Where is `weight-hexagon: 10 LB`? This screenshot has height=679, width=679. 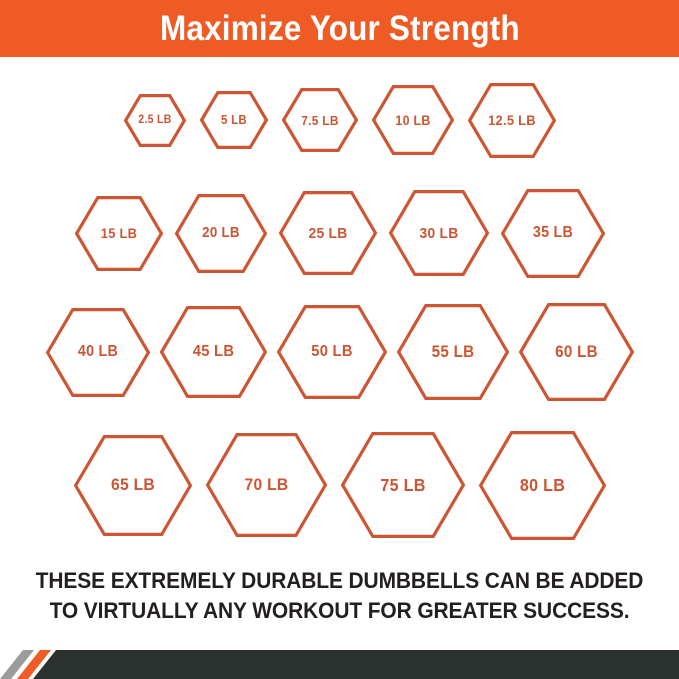
weight-hexagon: 10 LB is located at coordinates (412, 120).